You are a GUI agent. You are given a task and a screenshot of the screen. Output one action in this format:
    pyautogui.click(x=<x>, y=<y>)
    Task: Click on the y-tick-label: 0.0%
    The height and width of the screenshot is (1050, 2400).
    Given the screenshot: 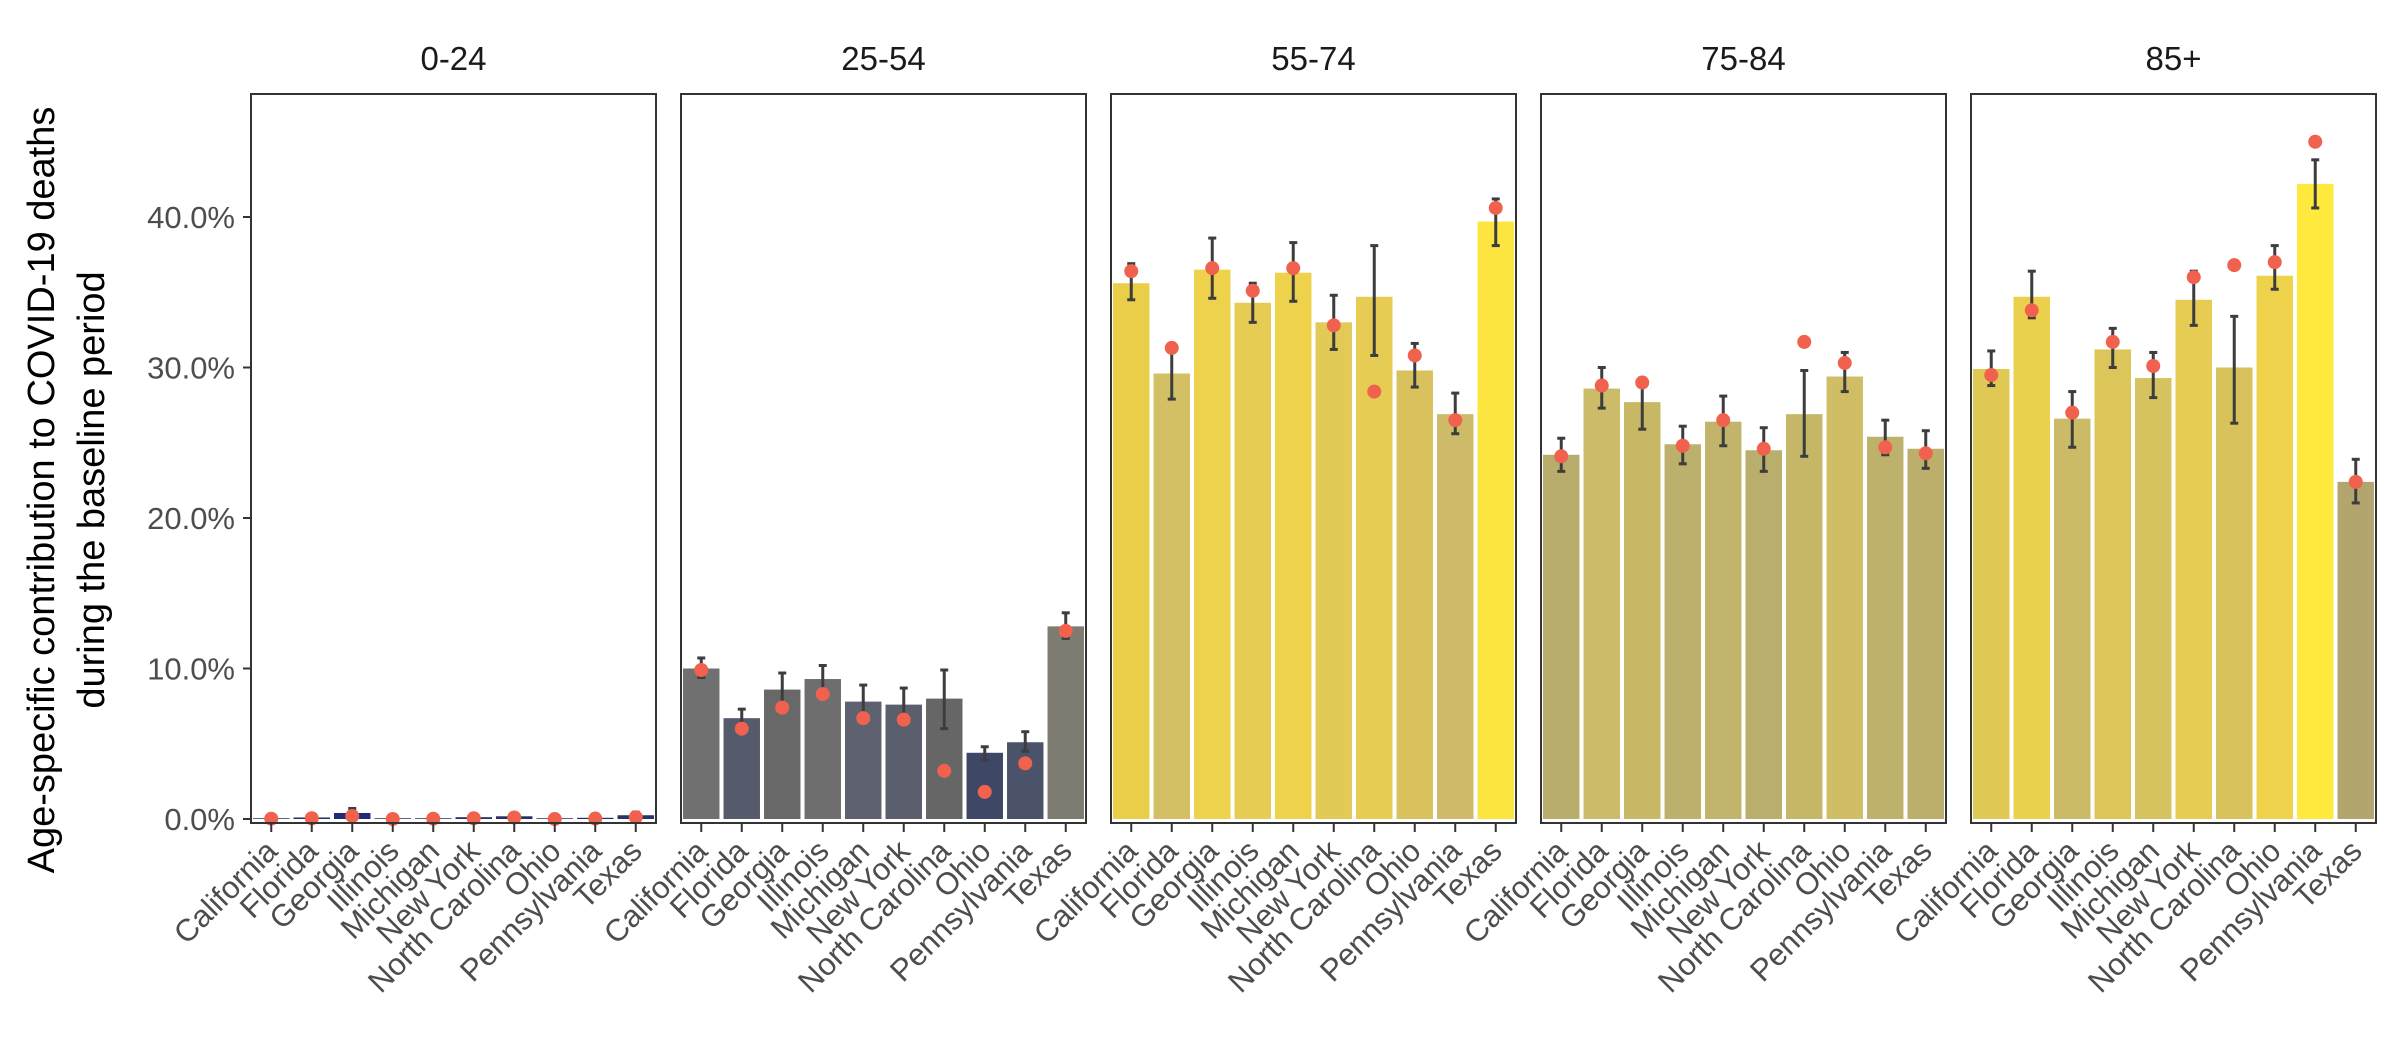 What is the action you would take?
    pyautogui.click(x=199, y=819)
    